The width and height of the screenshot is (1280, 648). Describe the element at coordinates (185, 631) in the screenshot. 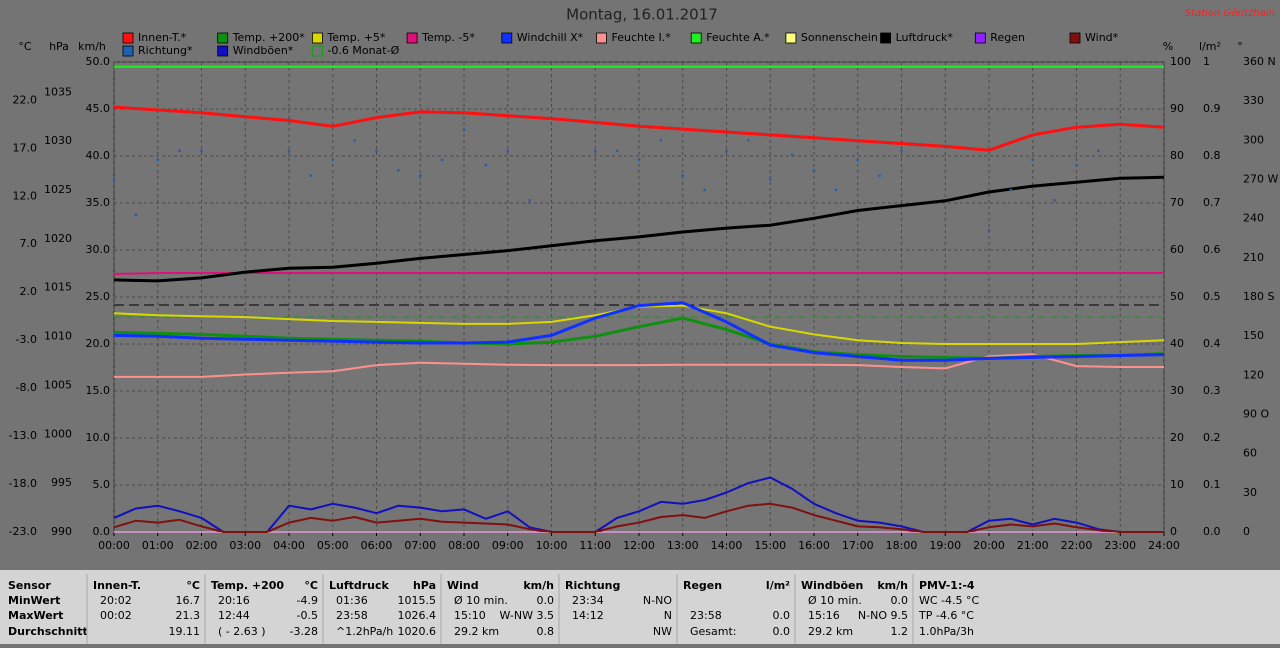

I see `stat-cell: 19.11` at that location.